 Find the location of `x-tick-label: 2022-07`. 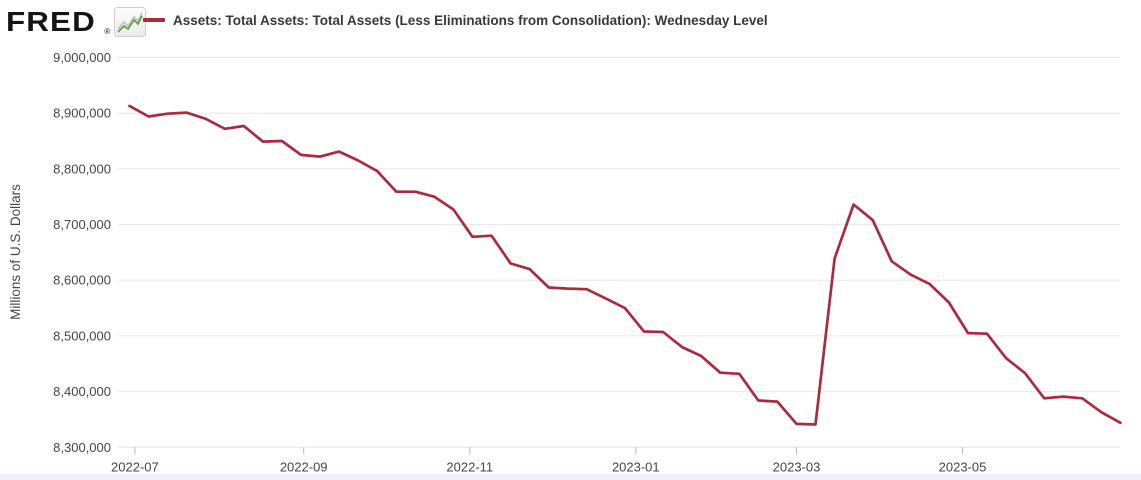

x-tick-label: 2022-07 is located at coordinates (135, 466).